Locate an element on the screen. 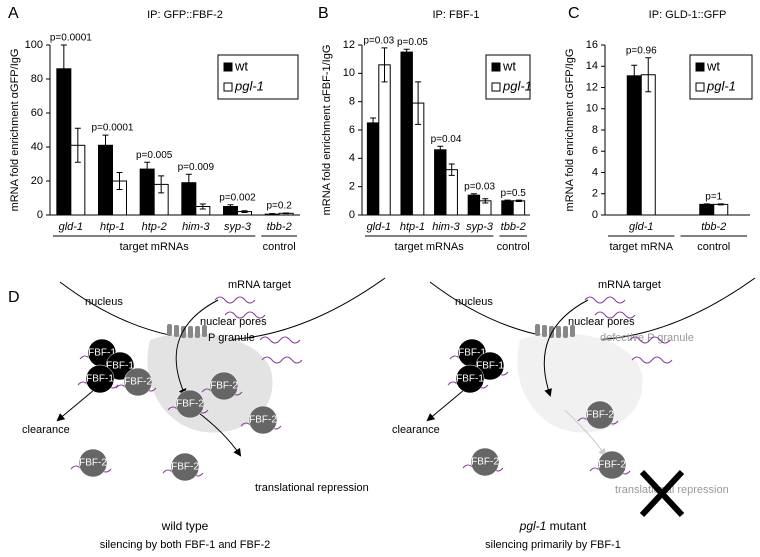  label: clearance is located at coordinates (46, 430).